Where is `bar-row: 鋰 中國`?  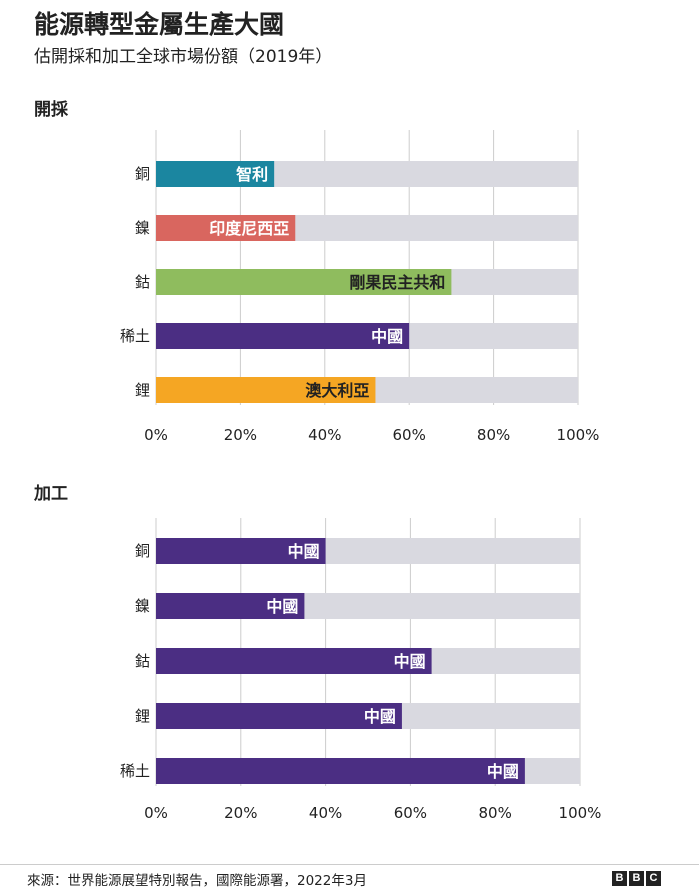
bar-row: 鋰 中國 is located at coordinates (357, 716).